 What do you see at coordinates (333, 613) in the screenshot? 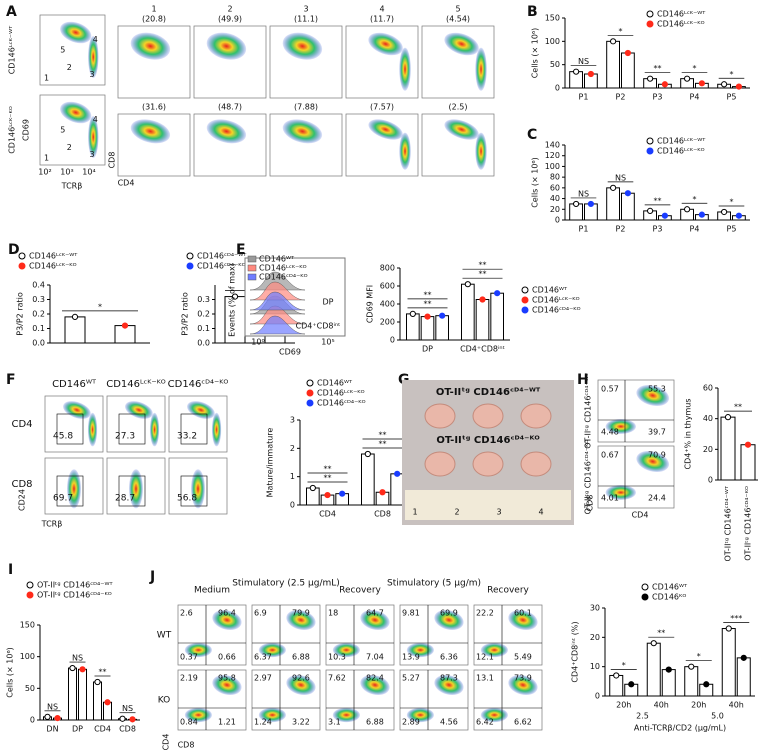
I see `quadrant-value: 18` at bounding box center [333, 613].